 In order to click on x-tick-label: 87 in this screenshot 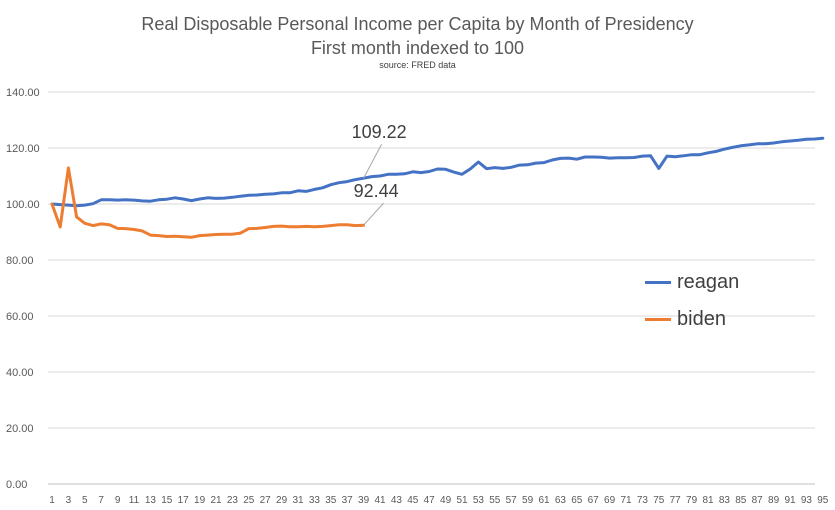, I will do `click(758, 500)`.